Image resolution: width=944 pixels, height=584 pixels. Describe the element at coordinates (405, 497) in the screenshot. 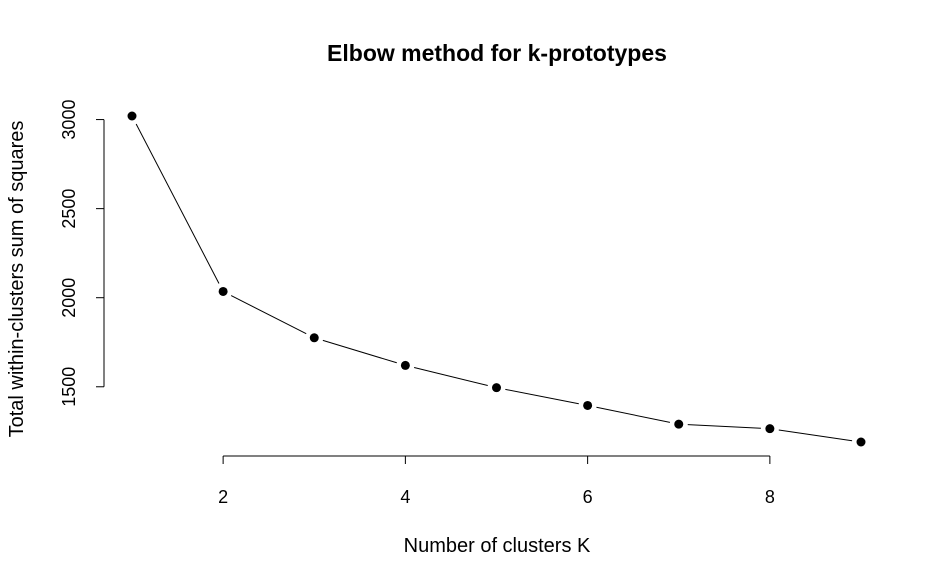

I see `x-tick-label: 4` at that location.